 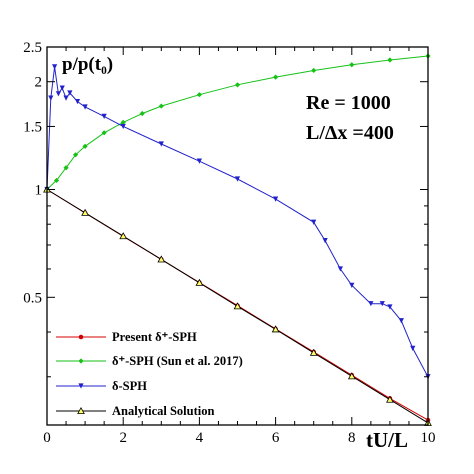 What do you see at coordinates (32, 298) in the screenshot?
I see `y-tick-label: 0.5` at bounding box center [32, 298].